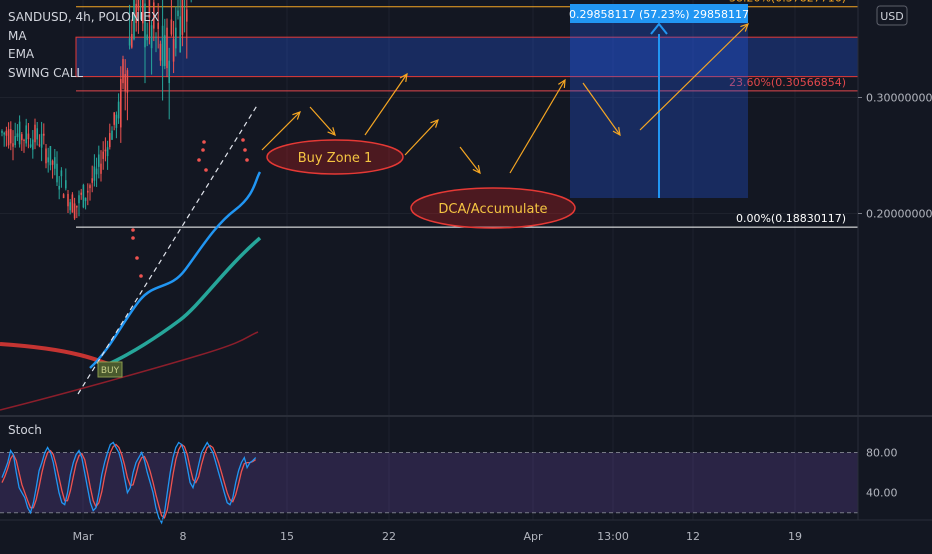  What do you see at coordinates (45, 73) in the screenshot?
I see `indicator-swing-call: SWING CALL` at bounding box center [45, 73].